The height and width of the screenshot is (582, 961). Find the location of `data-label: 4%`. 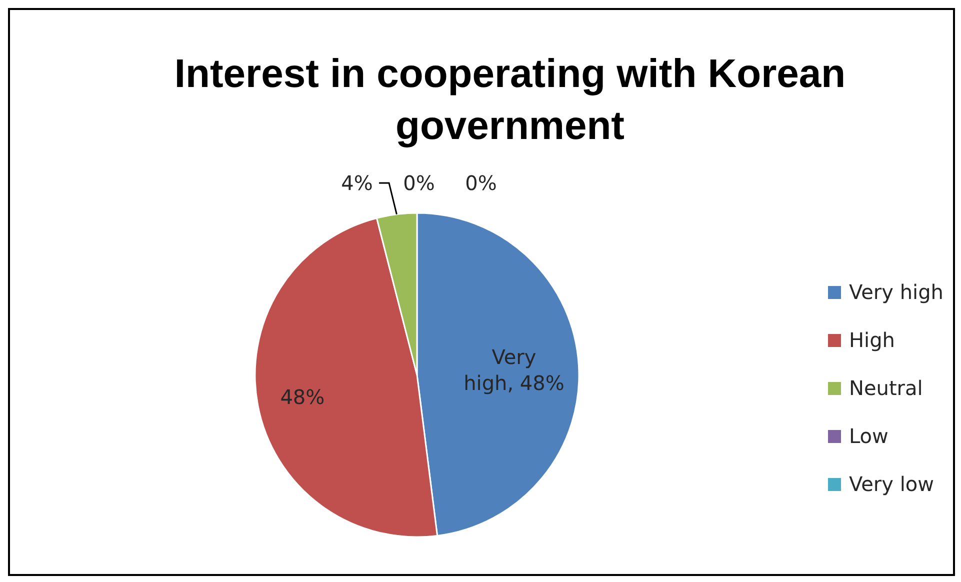

data-label: 4% is located at coordinates (357, 183).